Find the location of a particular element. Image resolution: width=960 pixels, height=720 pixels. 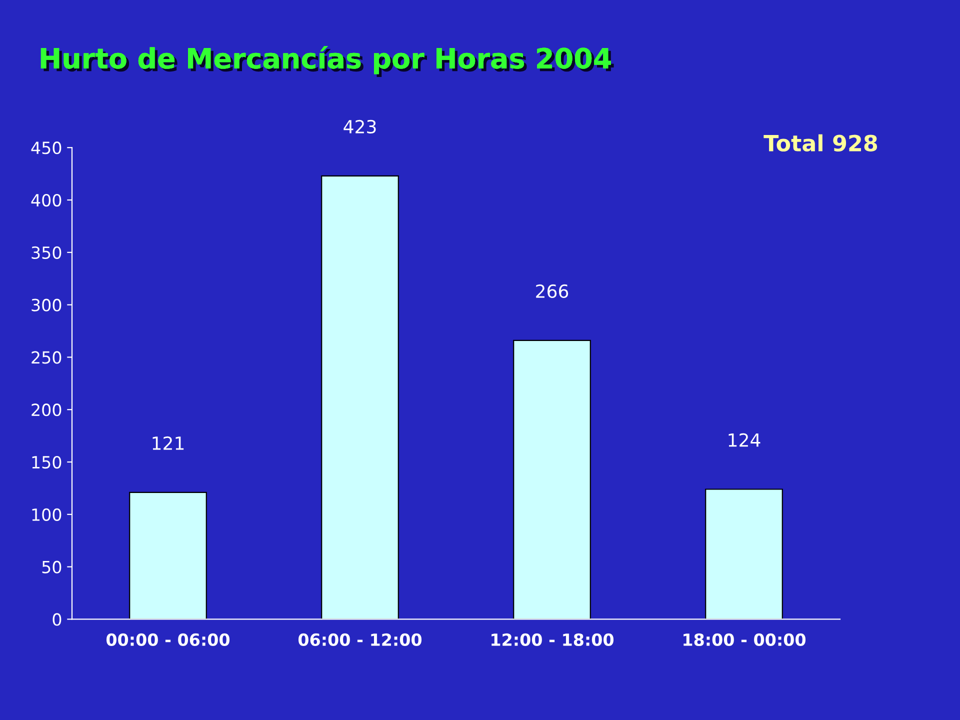

data-label: 423 is located at coordinates (360, 127).